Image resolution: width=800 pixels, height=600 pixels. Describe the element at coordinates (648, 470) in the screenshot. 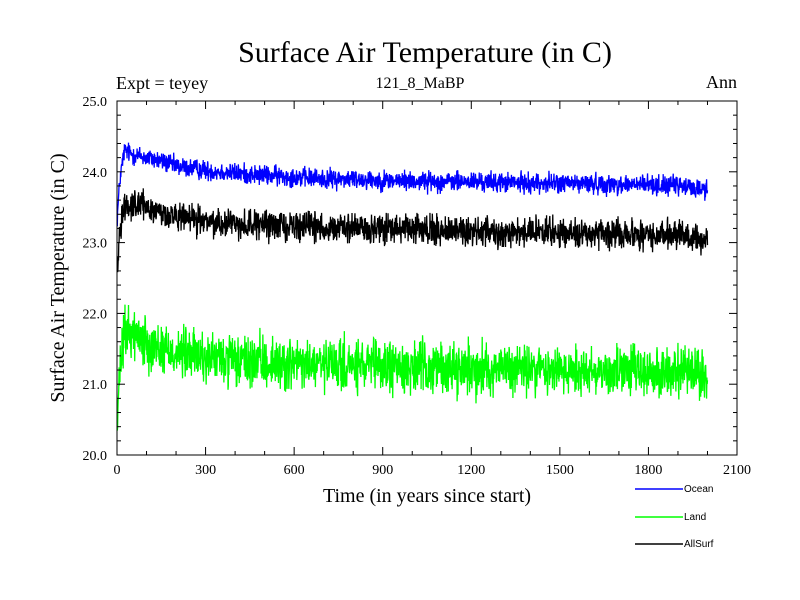

I see `x-tick-label: 1800` at that location.